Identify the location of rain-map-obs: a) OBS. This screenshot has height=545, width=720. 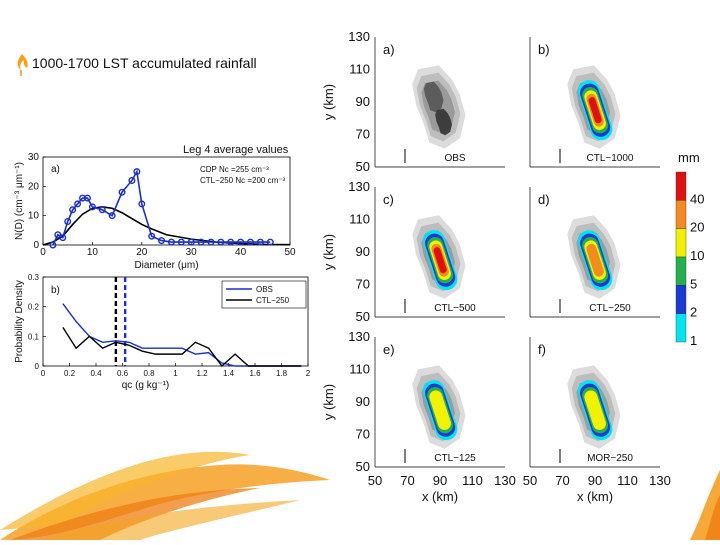
(439, 102).